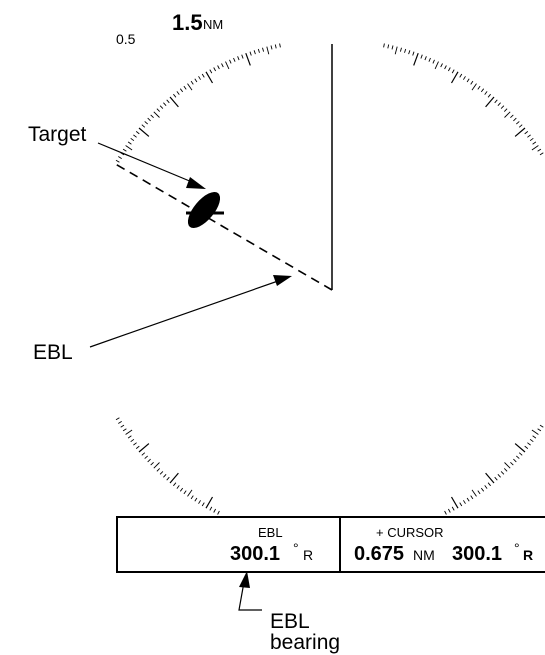  Describe the element at coordinates (205, 210) in the screenshot. I see `target-echo` at that location.